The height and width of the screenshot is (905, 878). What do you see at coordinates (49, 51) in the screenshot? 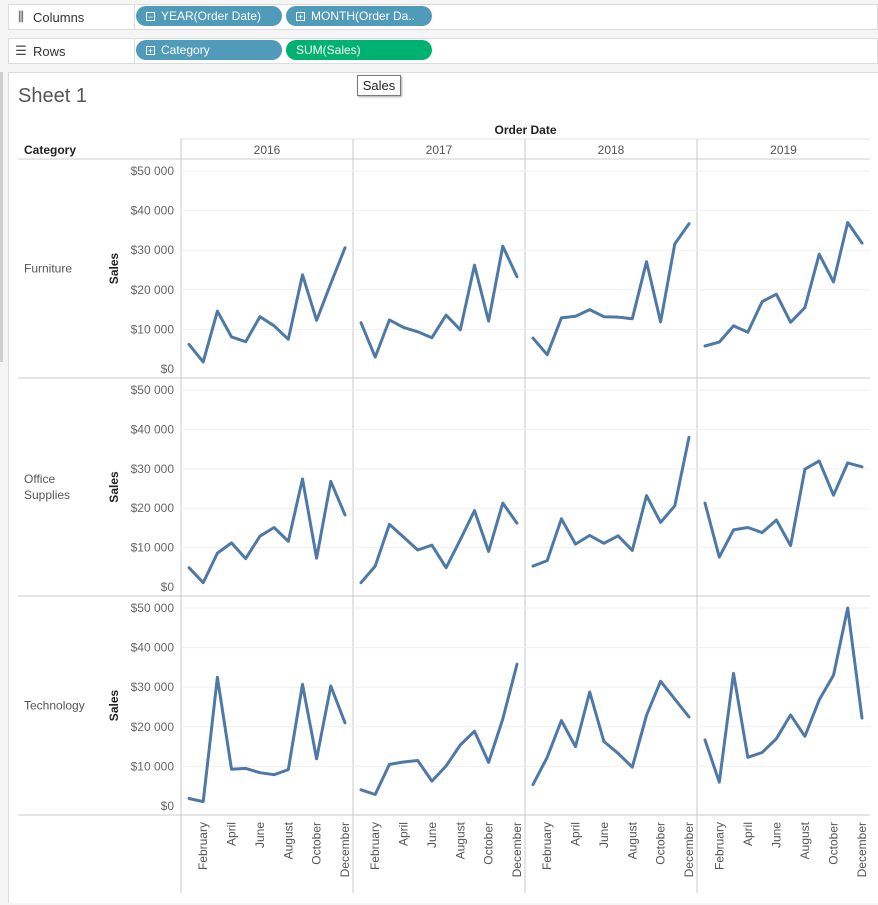
I see `rows-label-text: Rows` at bounding box center [49, 51].